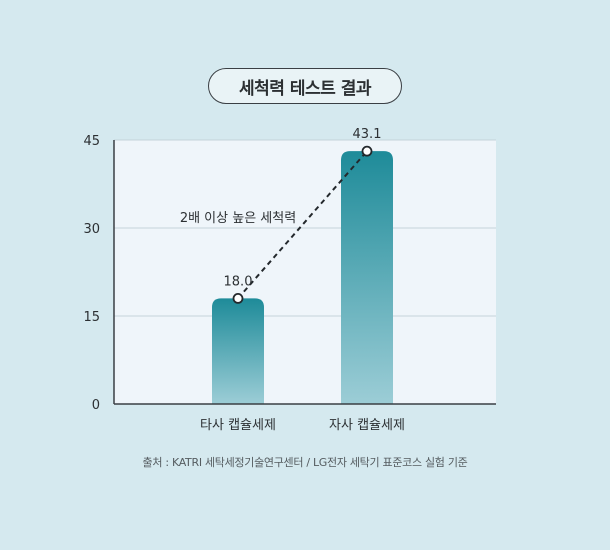 Image resolution: width=610 pixels, height=550 pixels. What do you see at coordinates (91, 229) in the screenshot?
I see `y-tick-label: 30` at bounding box center [91, 229].